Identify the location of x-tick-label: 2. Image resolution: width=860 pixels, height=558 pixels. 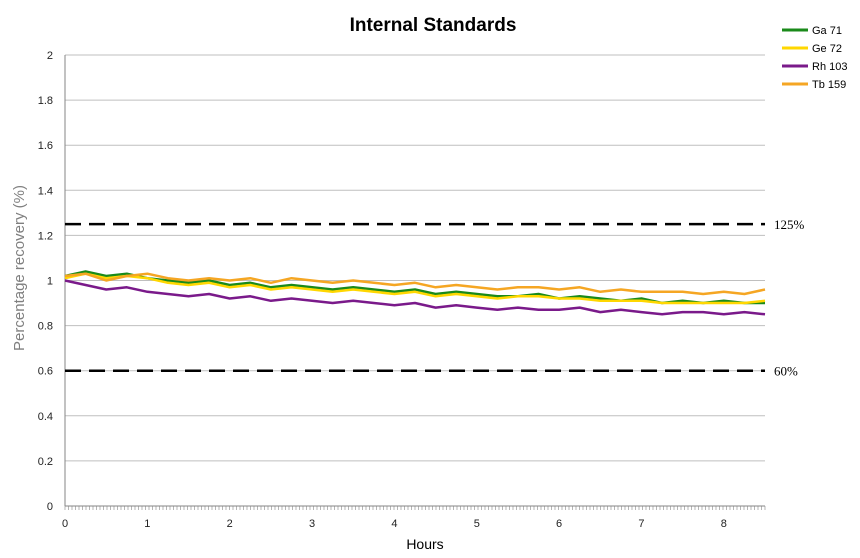
(230, 524).